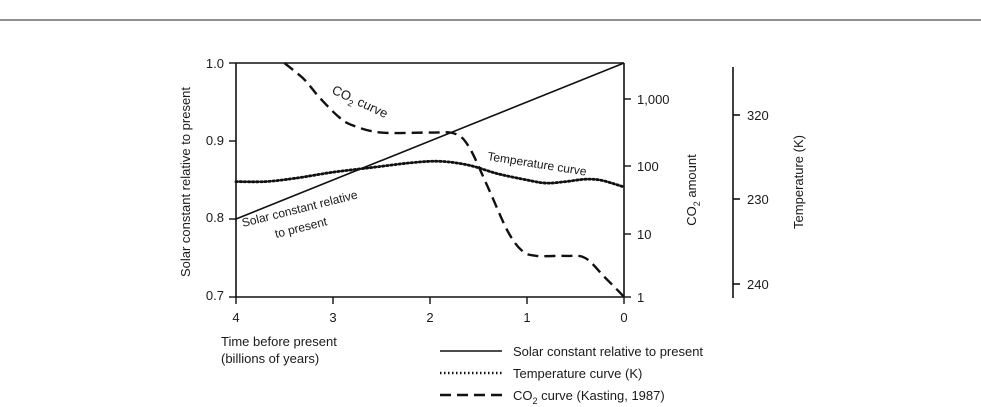 The width and height of the screenshot is (981, 407). What do you see at coordinates (185, 182) in the screenshot?
I see `y-left-label: Solar constant relative to present` at bounding box center [185, 182].